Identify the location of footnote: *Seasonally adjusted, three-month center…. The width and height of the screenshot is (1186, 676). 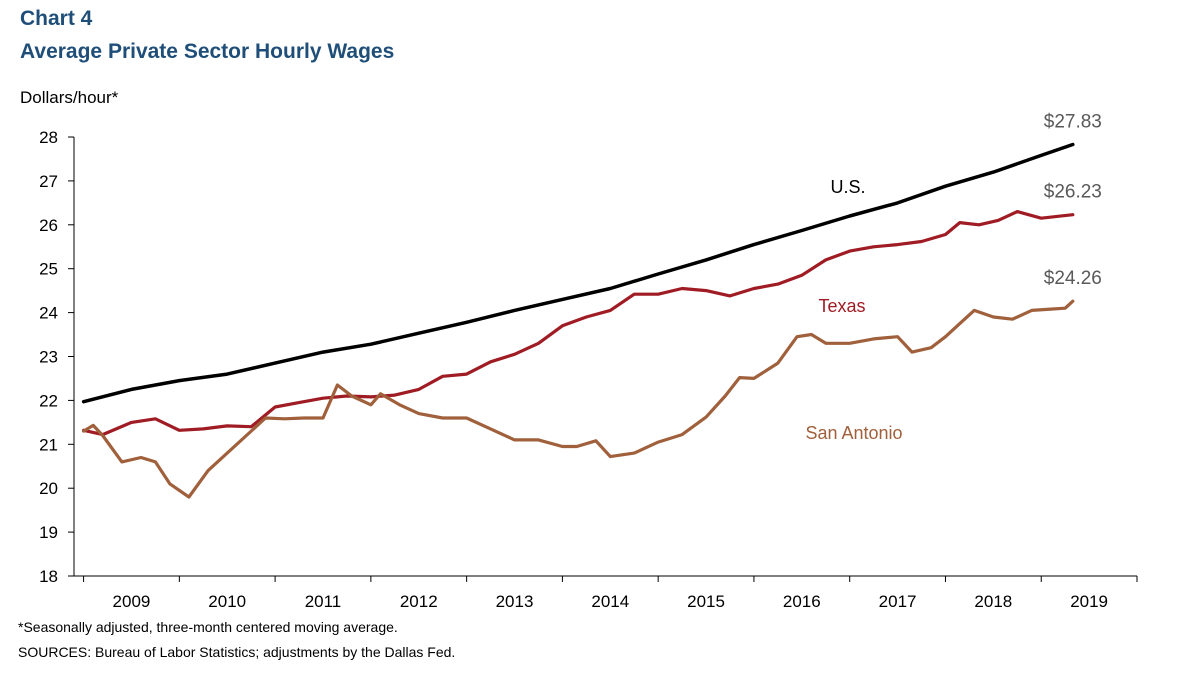
(208, 627).